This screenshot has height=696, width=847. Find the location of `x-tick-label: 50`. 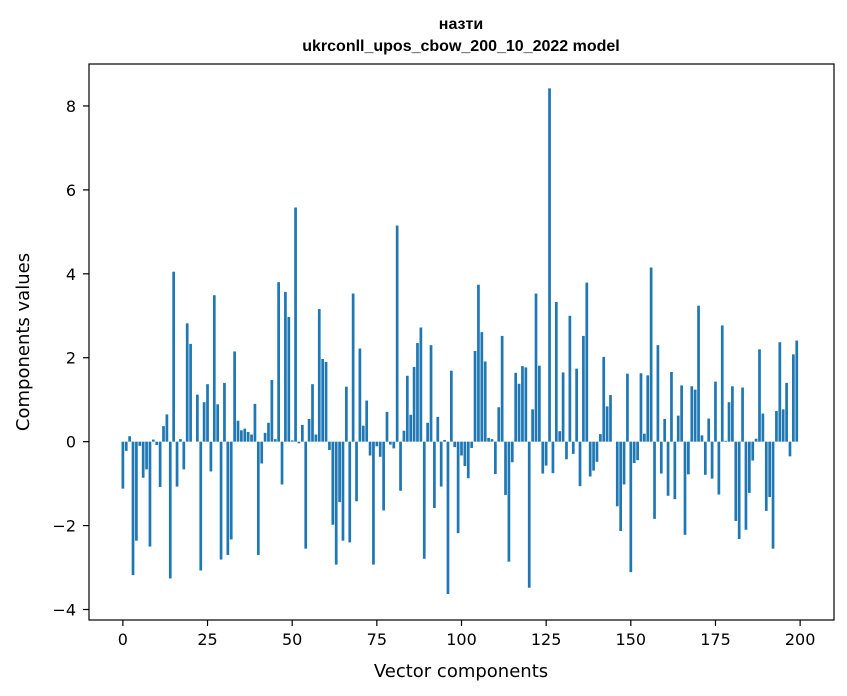

x-tick-label: 50 is located at coordinates (292, 639).